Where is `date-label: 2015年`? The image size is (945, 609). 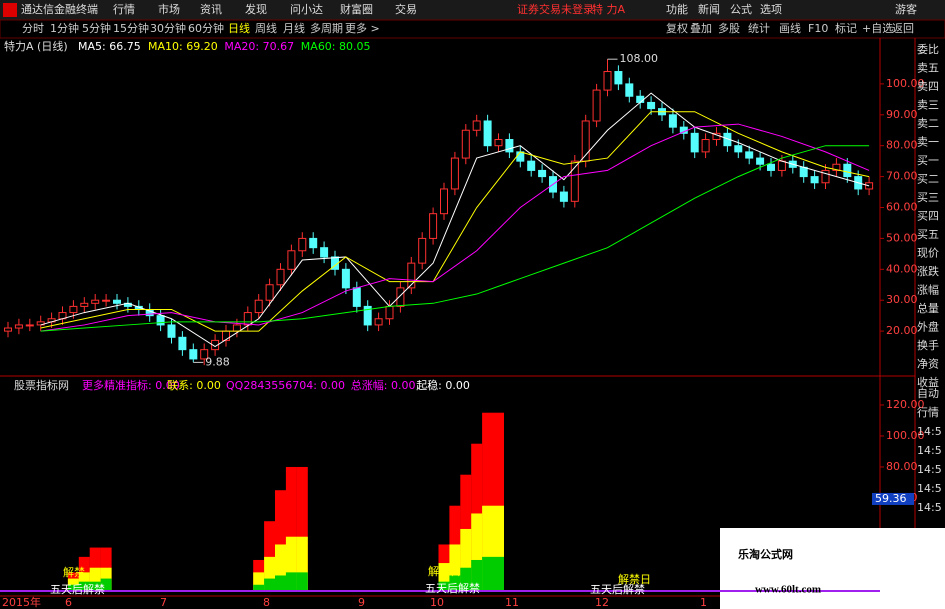 date-label: 2015年 is located at coordinates (21, 602).